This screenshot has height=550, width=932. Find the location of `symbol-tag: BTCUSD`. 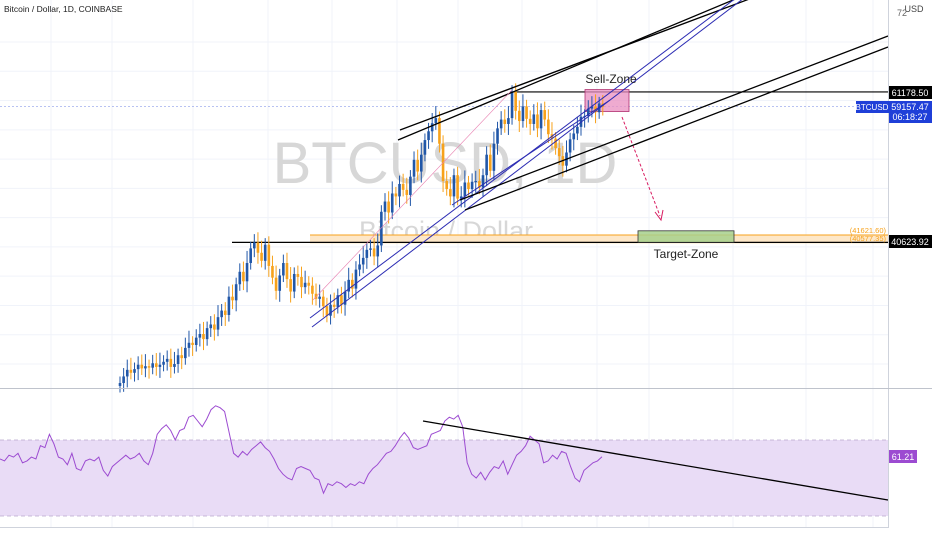

symbol-tag: BTCUSD is located at coordinates (872, 107).